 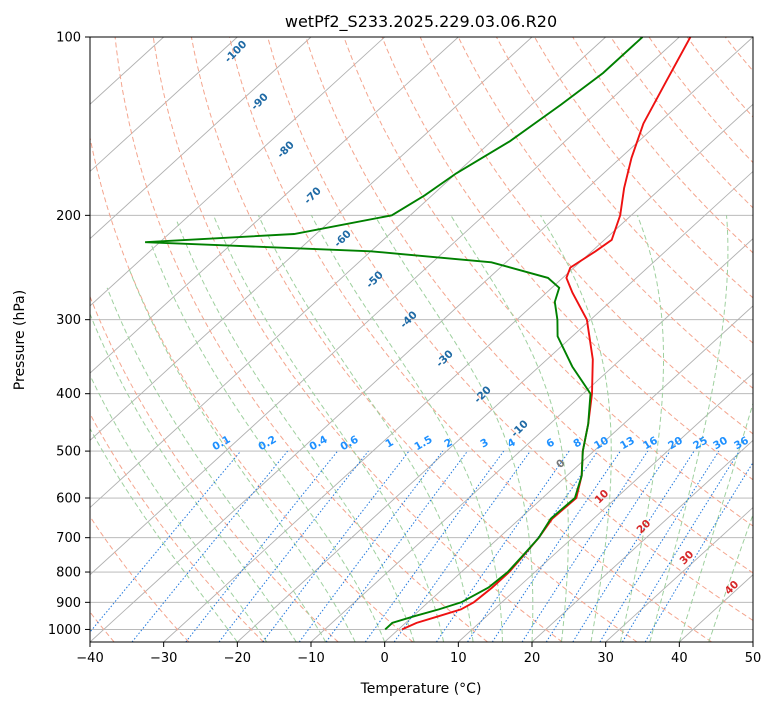 I want to click on mixing-ratio-label: 1, so click(x=389, y=443).